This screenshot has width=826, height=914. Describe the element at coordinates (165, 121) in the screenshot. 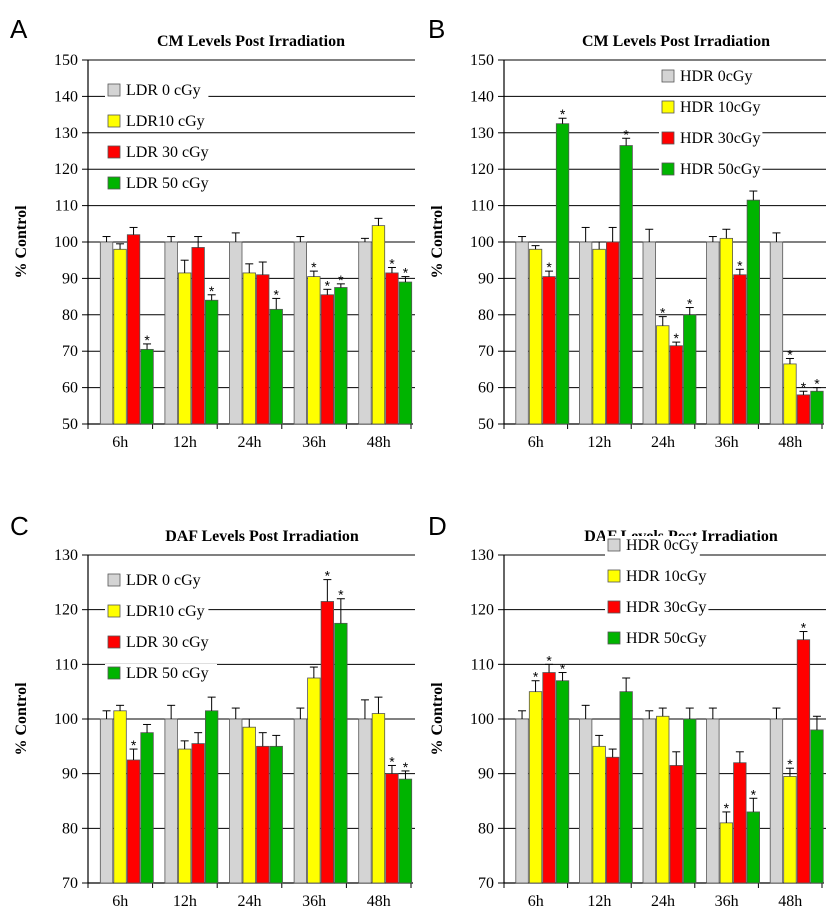

I see `legend-label: LDR10 cGy` at that location.